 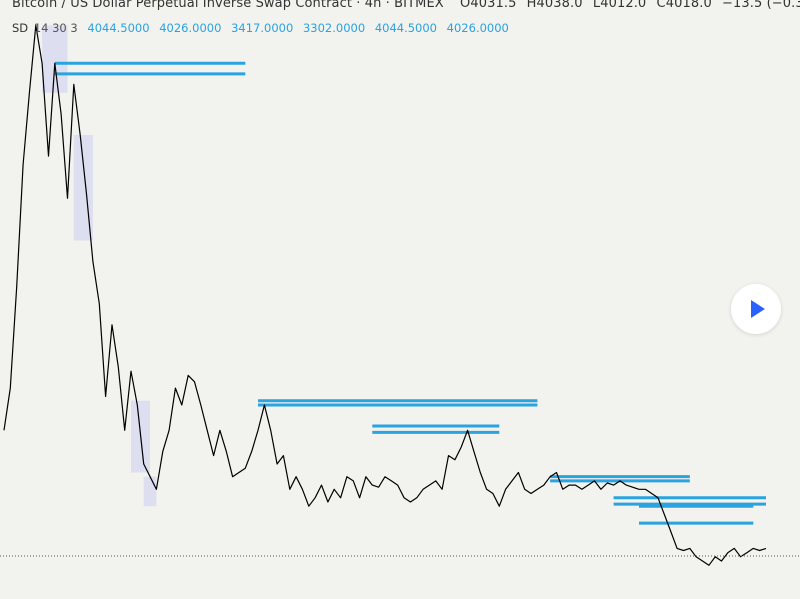 I want to click on study-value: 3417.0000, so click(x=262, y=28).